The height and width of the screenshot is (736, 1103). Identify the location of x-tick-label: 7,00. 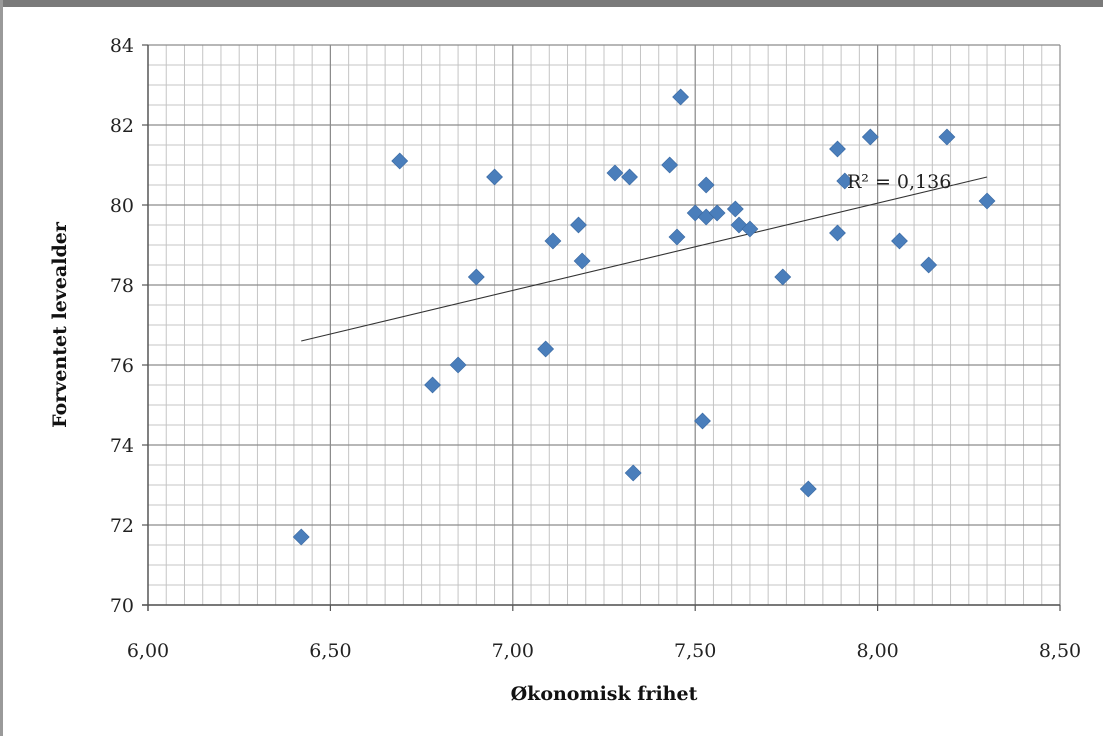
(513, 651).